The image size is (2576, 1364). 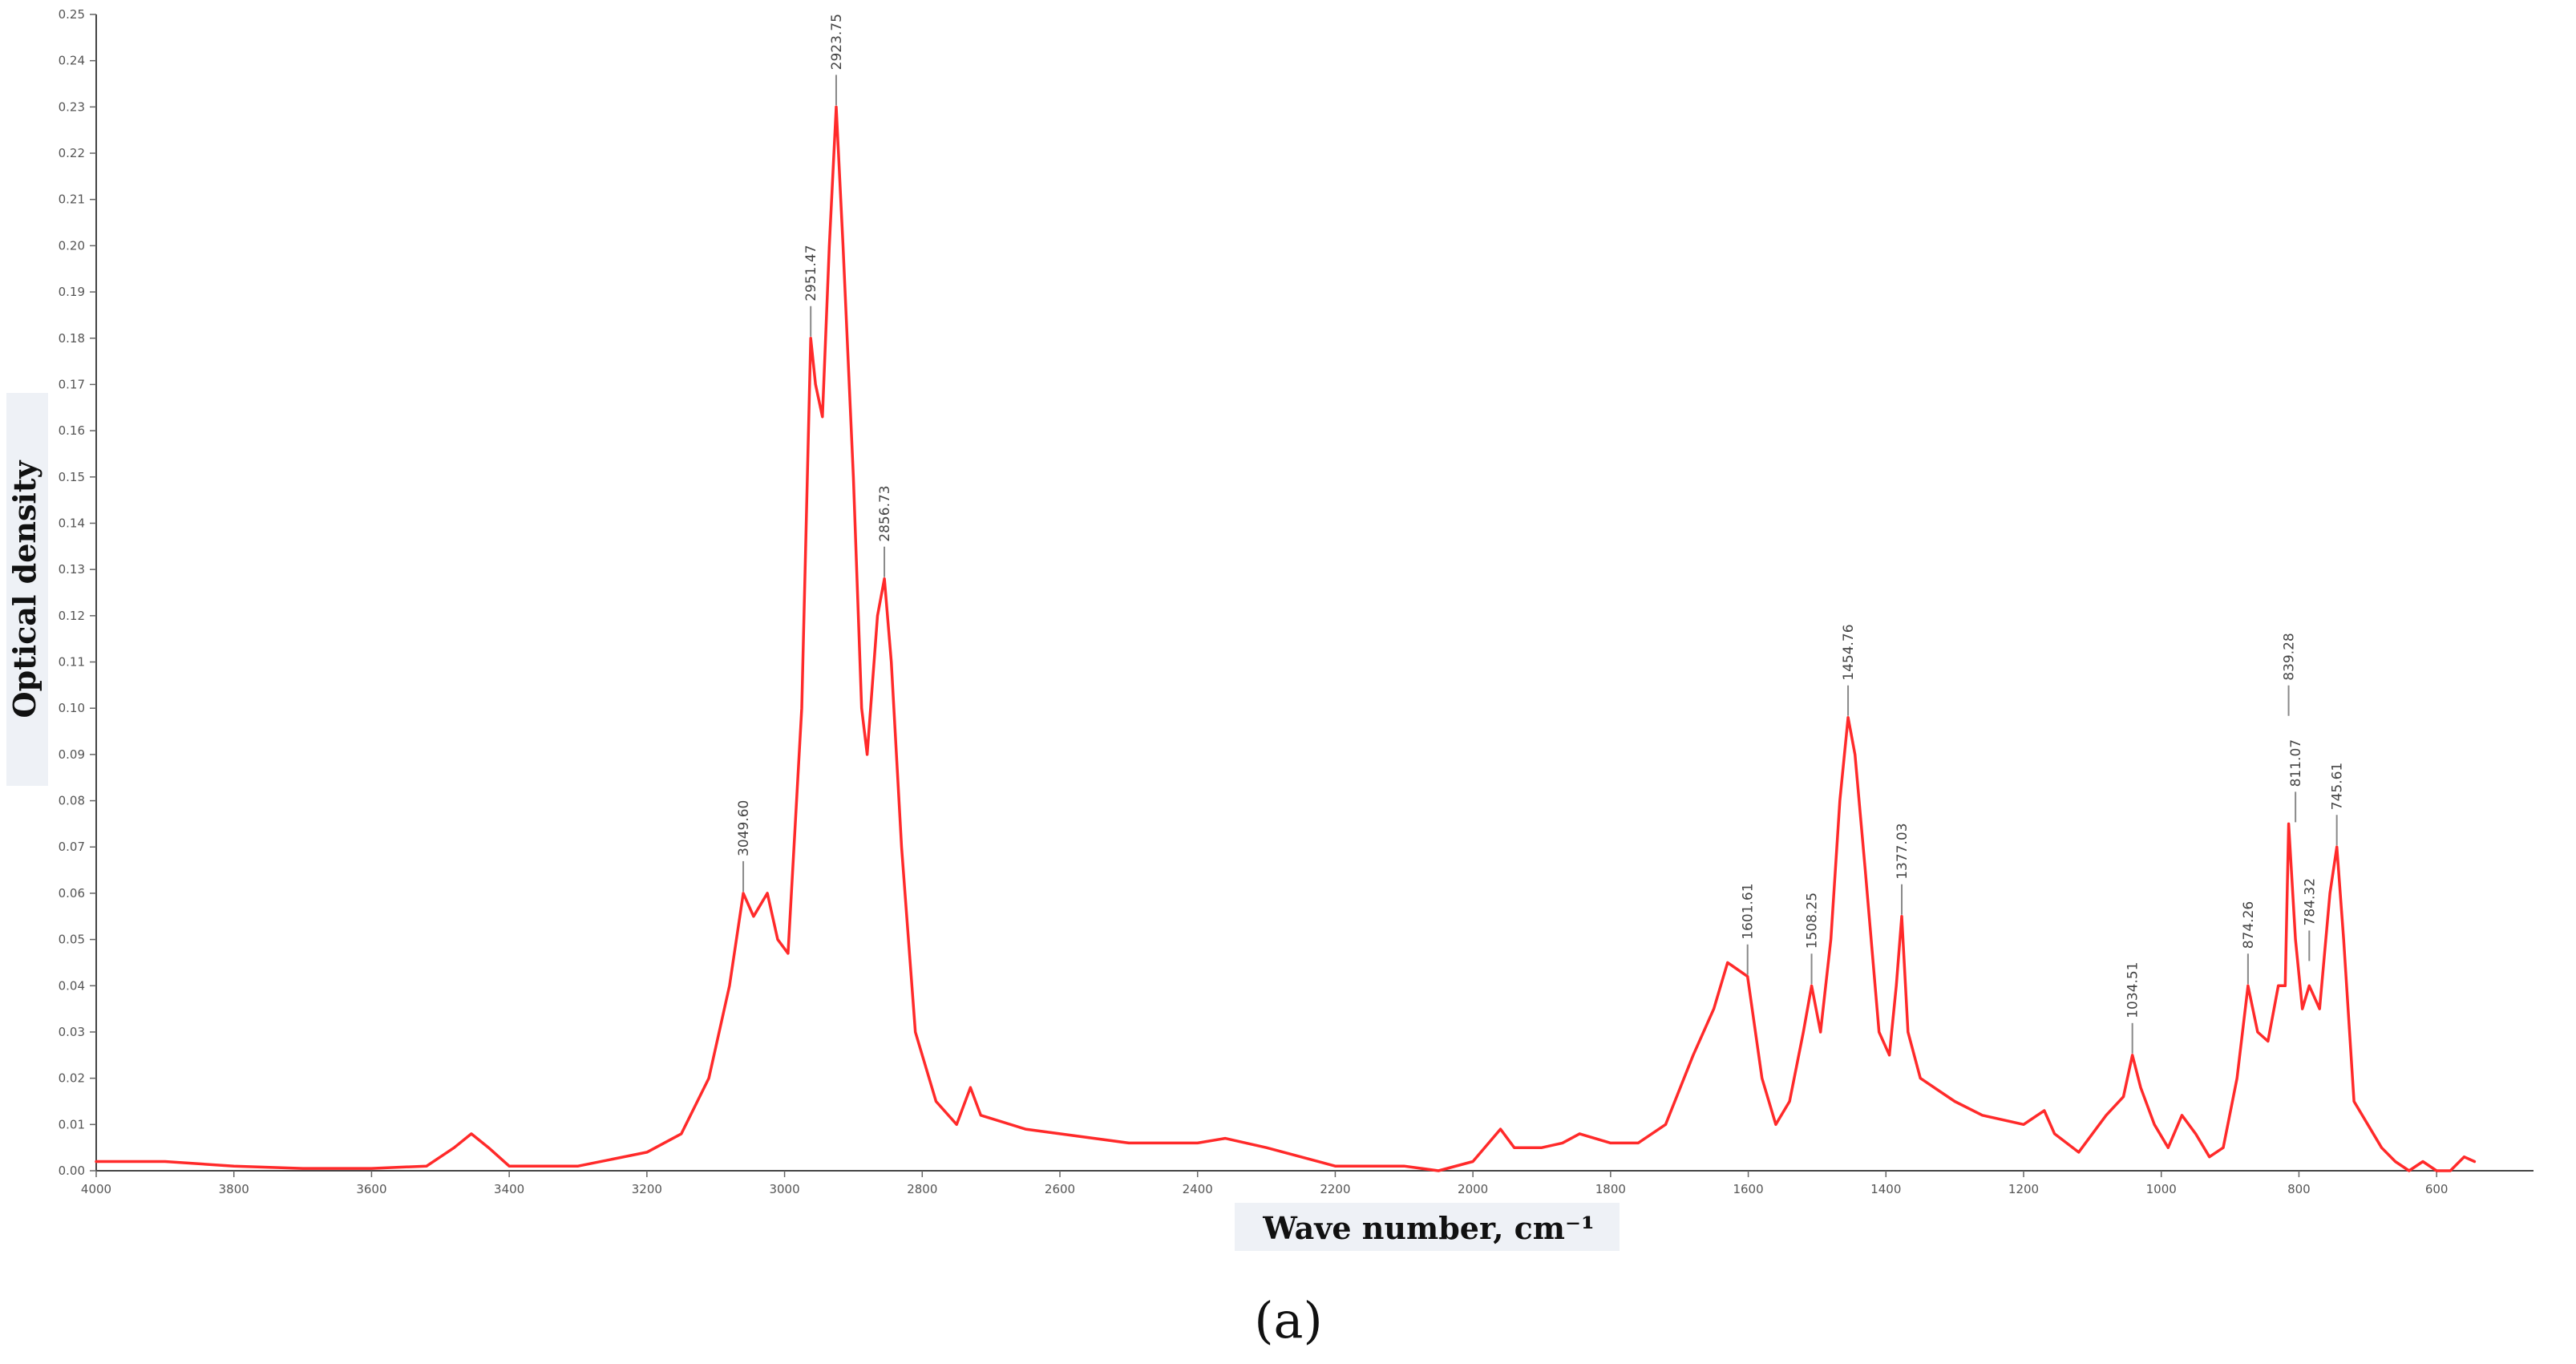 I want to click on y-tick-label: 0.22, so click(x=72, y=153).